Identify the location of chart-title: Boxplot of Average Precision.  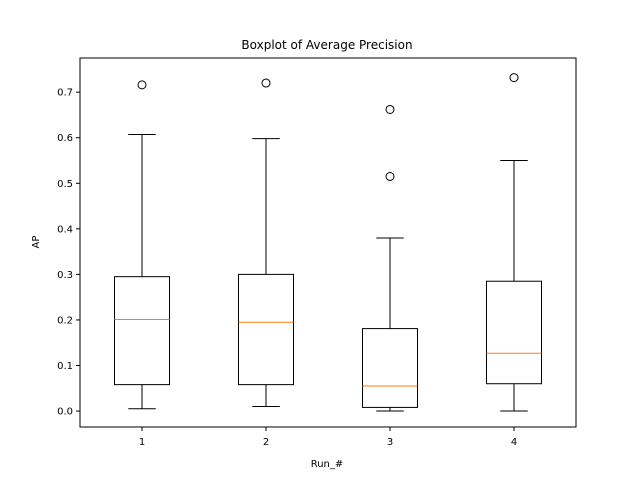
(326, 45).